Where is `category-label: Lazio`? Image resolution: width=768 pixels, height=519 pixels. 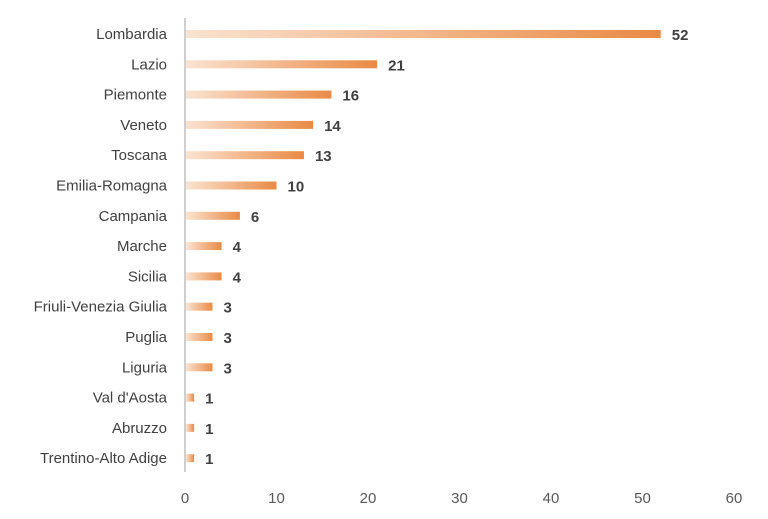 category-label: Lazio is located at coordinates (149, 64).